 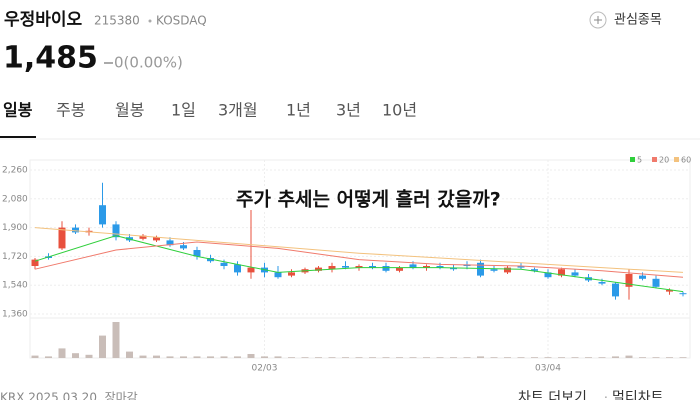 I want to click on tab: 3개월, so click(x=238, y=110).